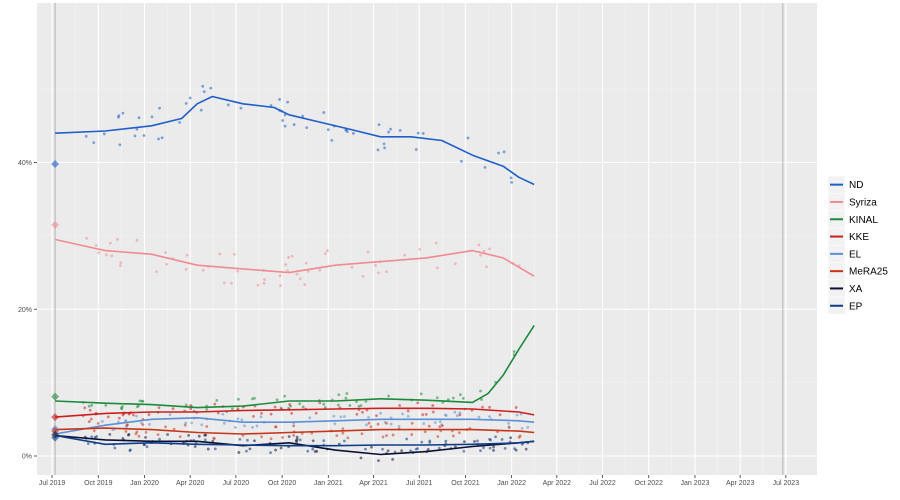 The width and height of the screenshot is (900, 500). Describe the element at coordinates (294, 257) in the screenshot. I see `trend-line-syriza` at that location.